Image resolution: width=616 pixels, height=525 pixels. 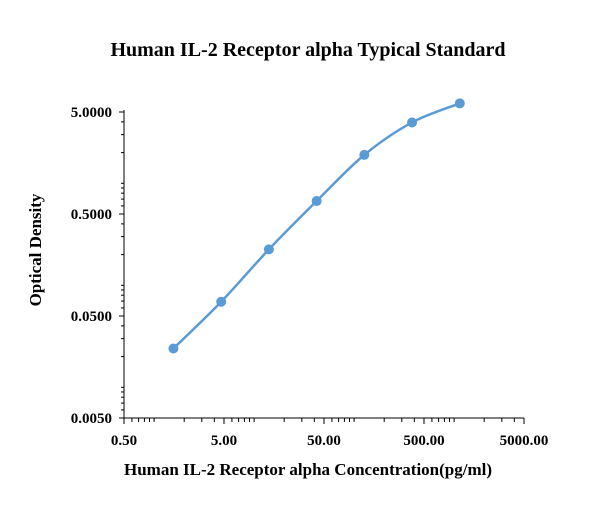 What do you see at coordinates (524, 441) in the screenshot?
I see `x-tick-label: 5000.00` at bounding box center [524, 441].